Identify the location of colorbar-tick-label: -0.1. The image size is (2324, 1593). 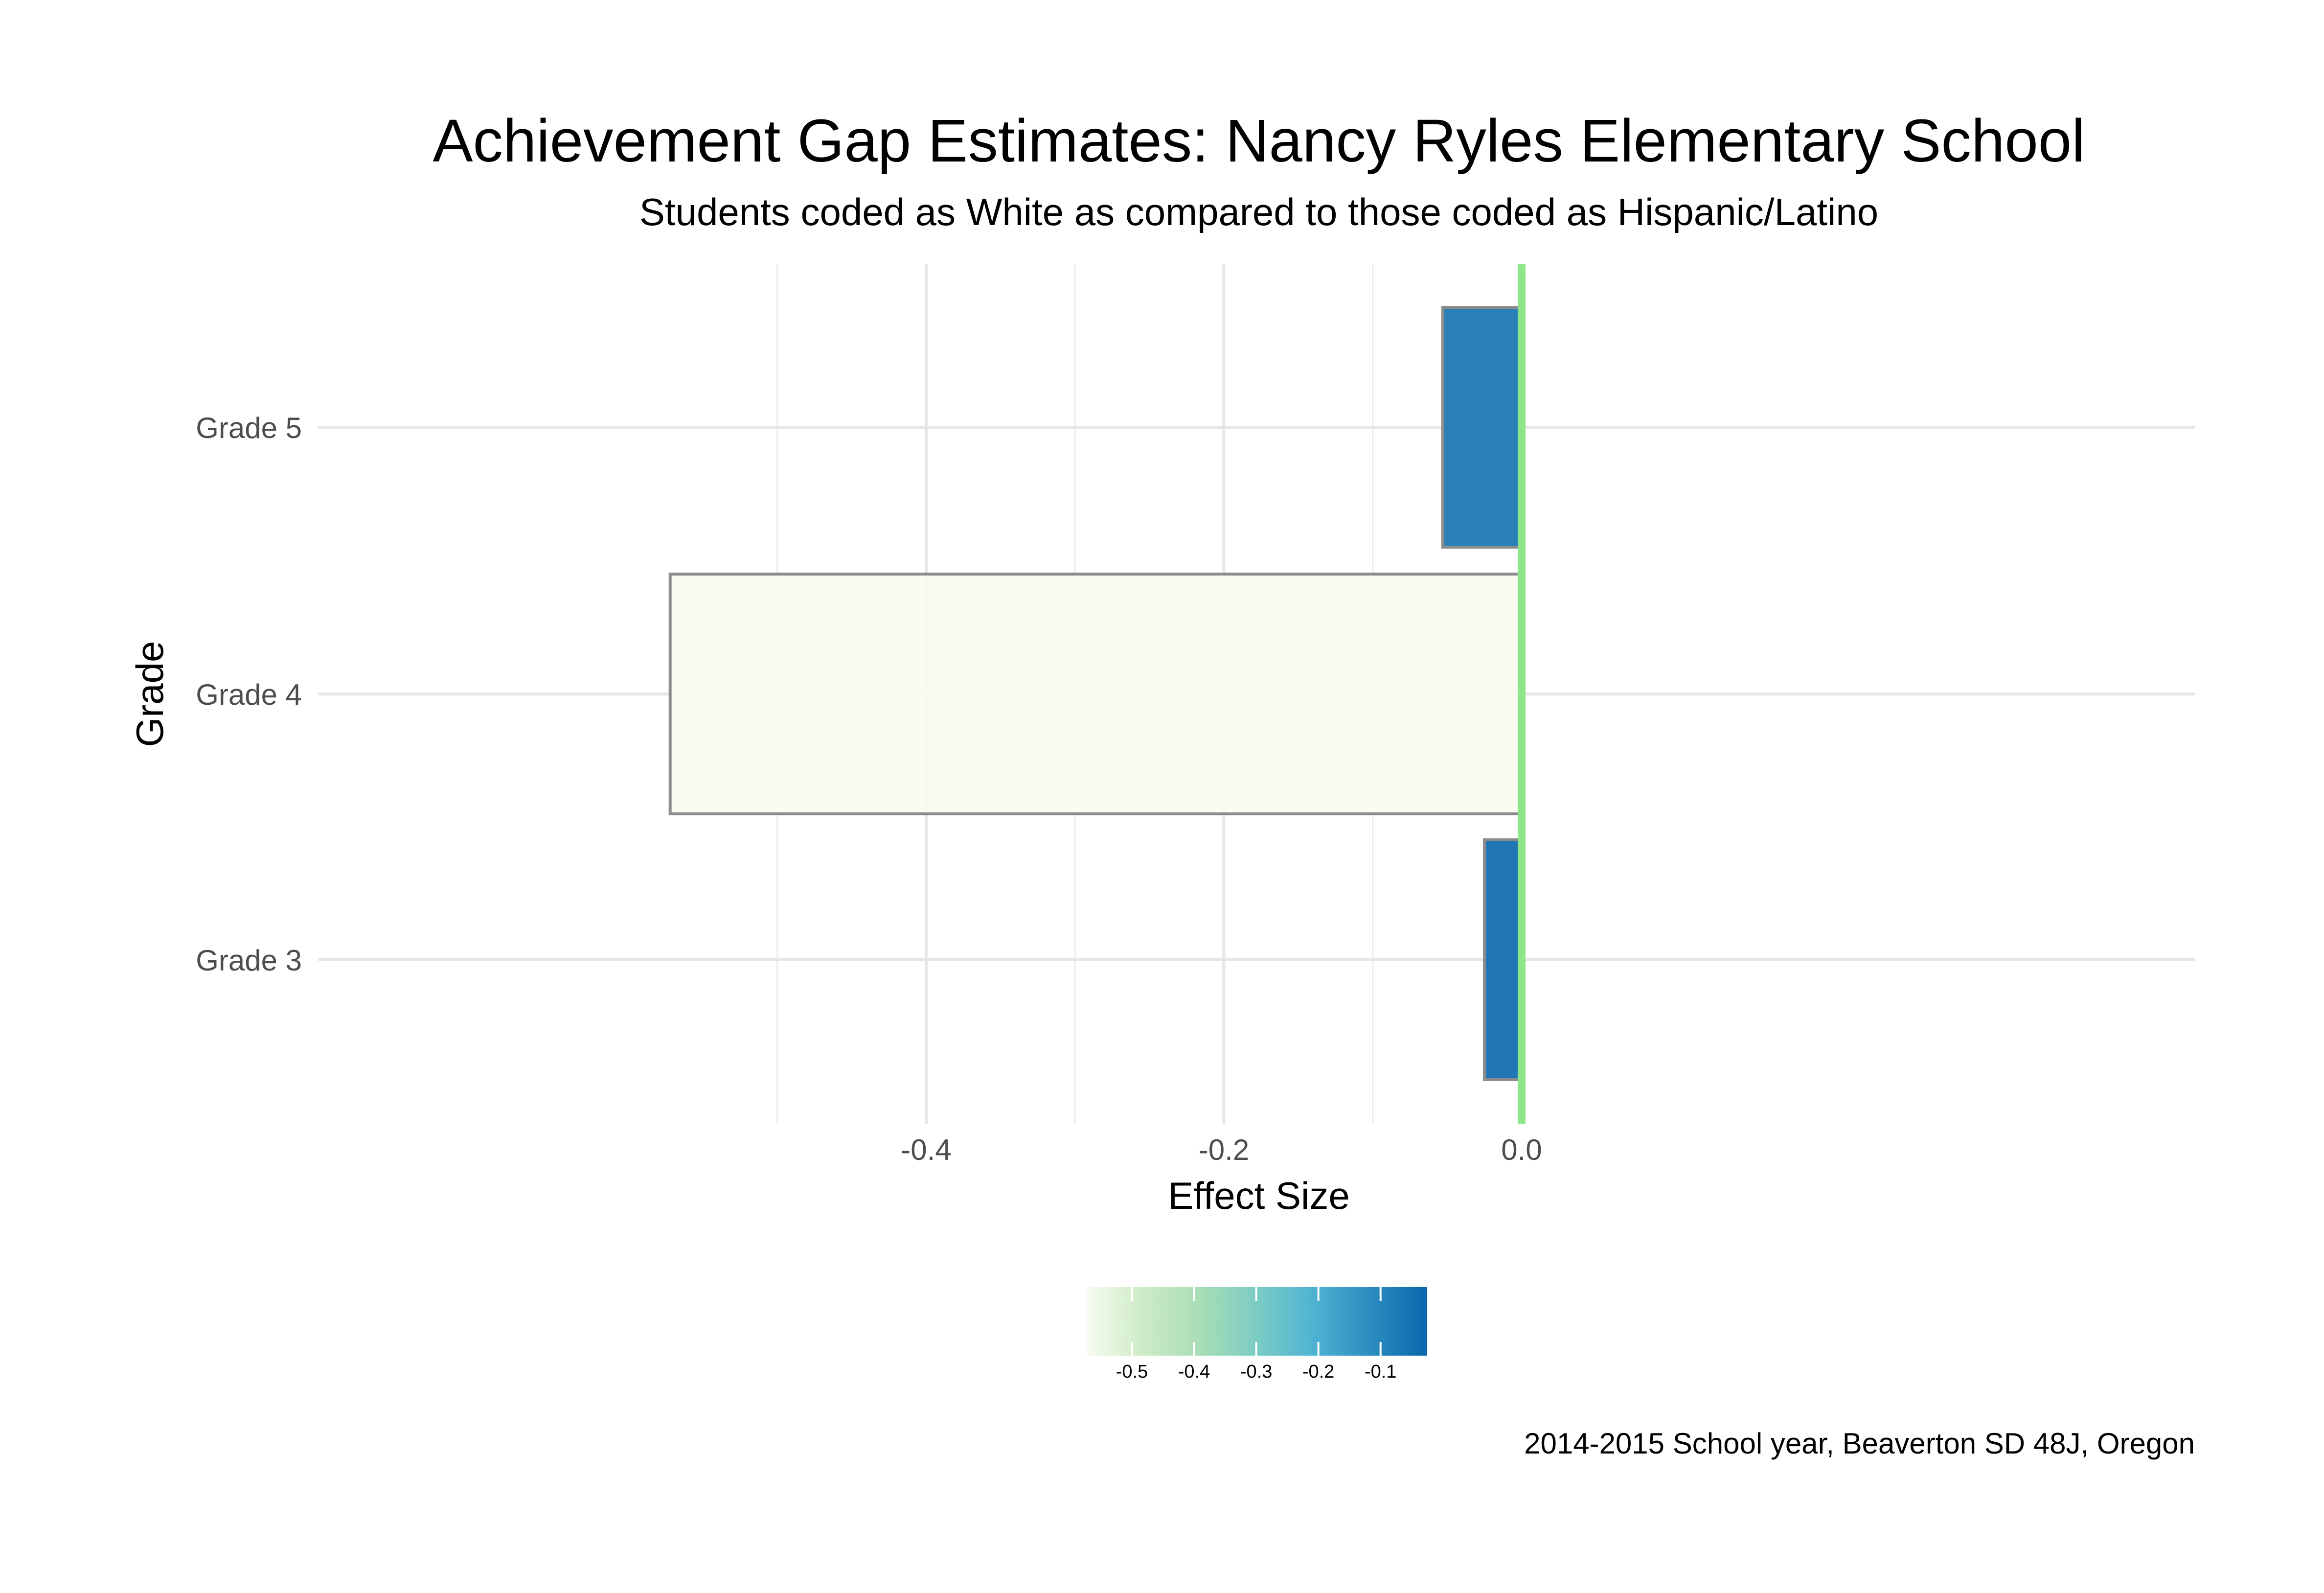
(1380, 1372).